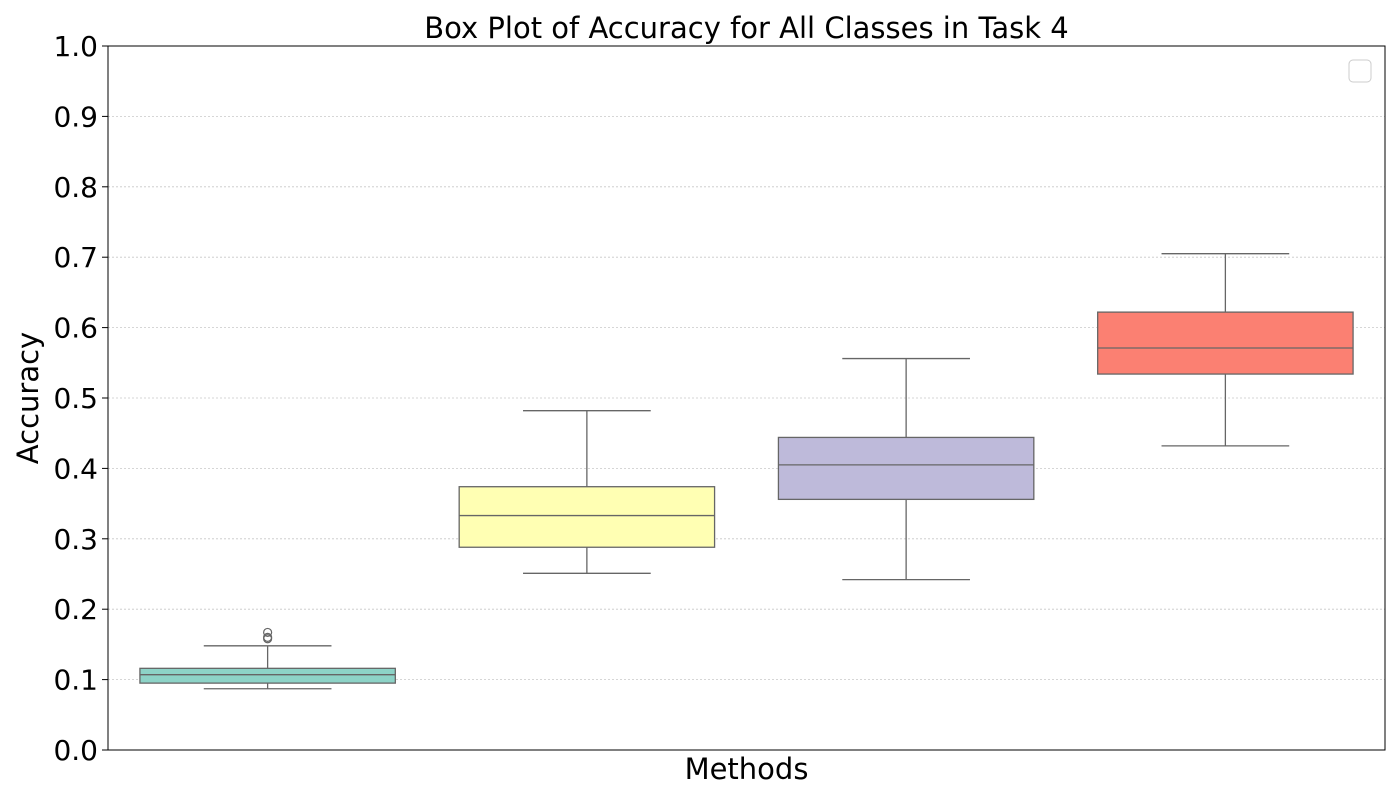 The height and width of the screenshot is (800, 1400). Describe the element at coordinates (75, 116) in the screenshot. I see `y-tick-label: 0.9` at that location.